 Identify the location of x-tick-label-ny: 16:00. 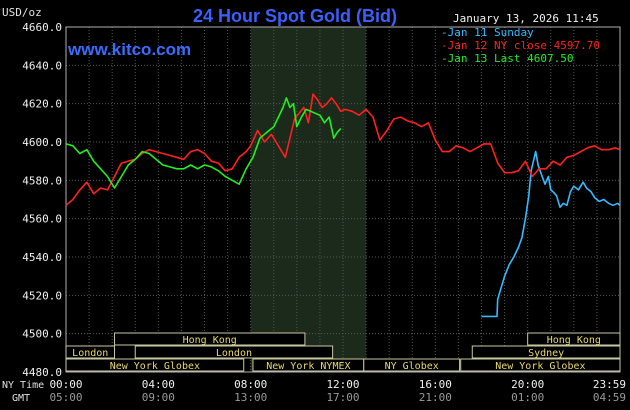
(435, 384).